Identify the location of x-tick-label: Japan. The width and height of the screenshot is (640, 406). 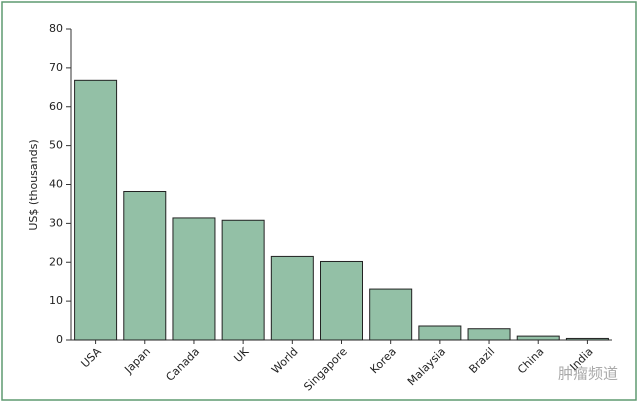
(137, 361).